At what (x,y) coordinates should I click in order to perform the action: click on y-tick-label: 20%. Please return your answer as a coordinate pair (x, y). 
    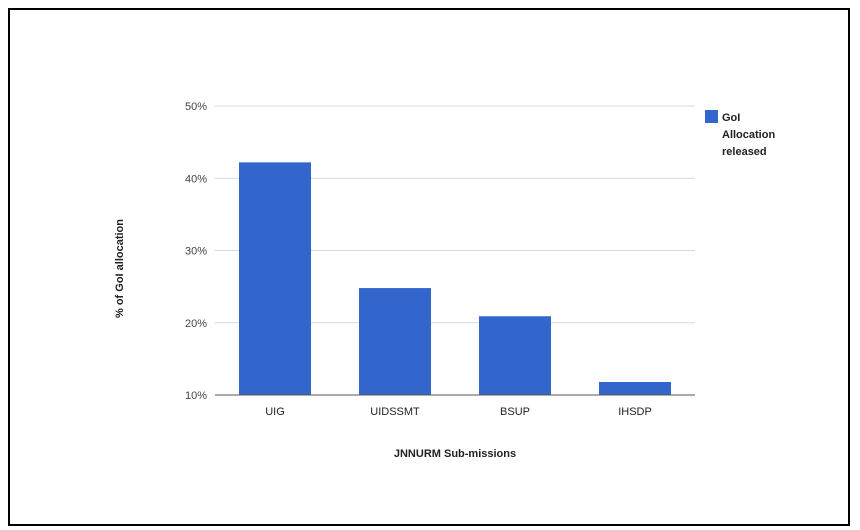
    Looking at the image, I should click on (196, 324).